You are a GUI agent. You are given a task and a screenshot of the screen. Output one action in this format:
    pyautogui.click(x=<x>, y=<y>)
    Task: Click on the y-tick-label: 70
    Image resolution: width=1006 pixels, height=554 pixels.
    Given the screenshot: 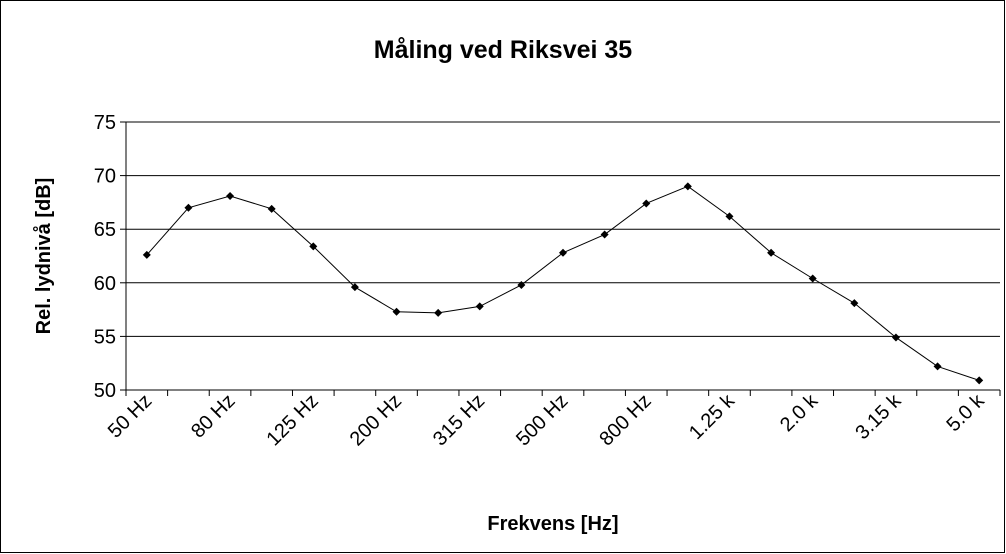 What is the action you would take?
    pyautogui.click(x=105, y=177)
    